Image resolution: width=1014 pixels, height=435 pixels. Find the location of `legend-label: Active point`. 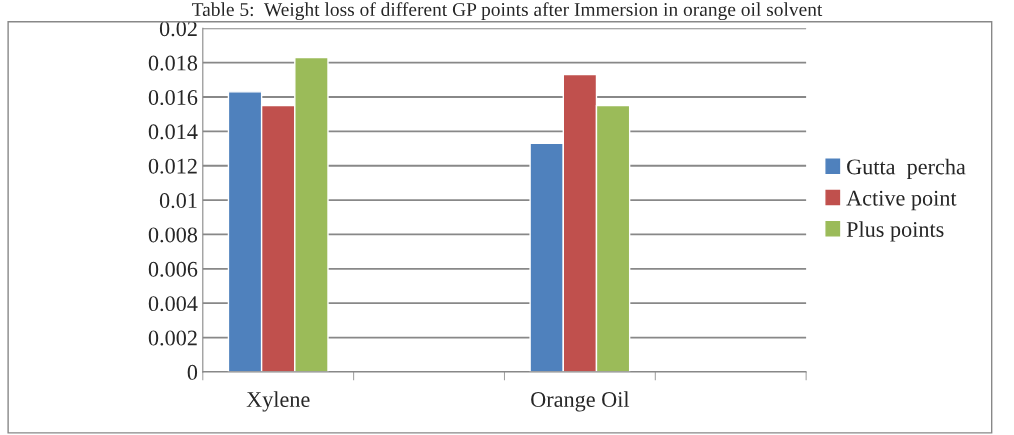

legend-label: Active point is located at coordinates (901, 200).